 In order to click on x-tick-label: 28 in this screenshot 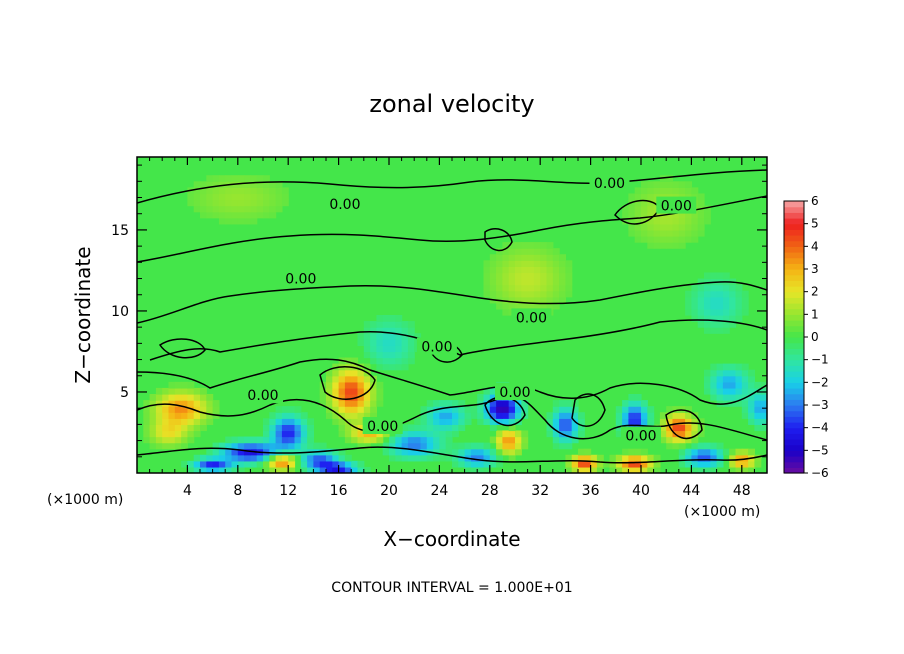, I will do `click(490, 491)`.